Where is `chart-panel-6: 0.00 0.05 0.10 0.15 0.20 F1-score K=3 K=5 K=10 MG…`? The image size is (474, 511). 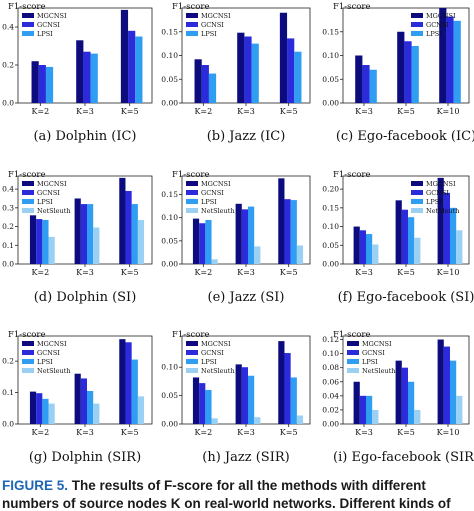 chart-panel-6: 0.00 0.05 0.10 0.15 0.20 F1-score K=3 K=5 K=10 MG… is located at coordinates (398, 237).